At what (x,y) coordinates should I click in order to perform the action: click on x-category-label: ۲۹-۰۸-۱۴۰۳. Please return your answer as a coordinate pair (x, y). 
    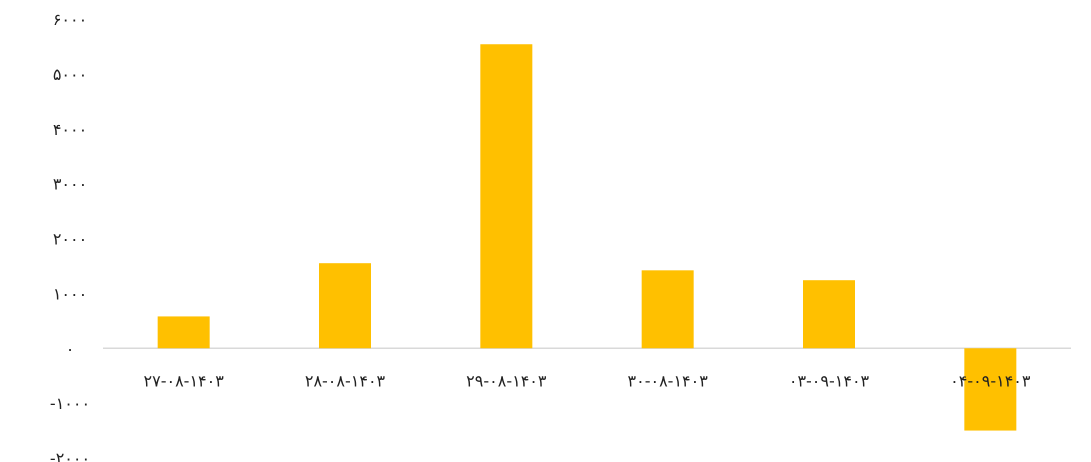
    Looking at the image, I should click on (506, 380).